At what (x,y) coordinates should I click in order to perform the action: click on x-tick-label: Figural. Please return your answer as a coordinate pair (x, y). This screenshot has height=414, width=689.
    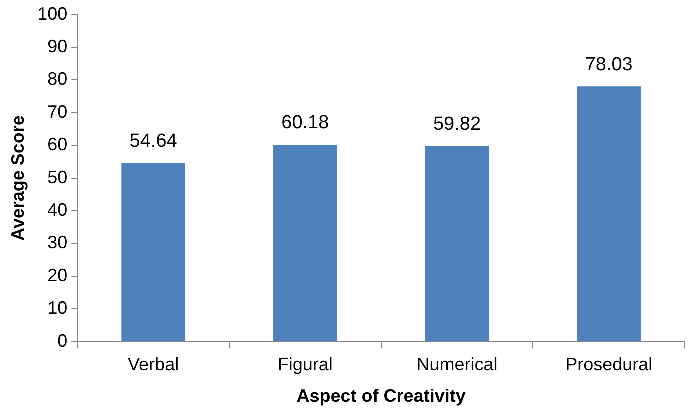
    Looking at the image, I should click on (305, 364).